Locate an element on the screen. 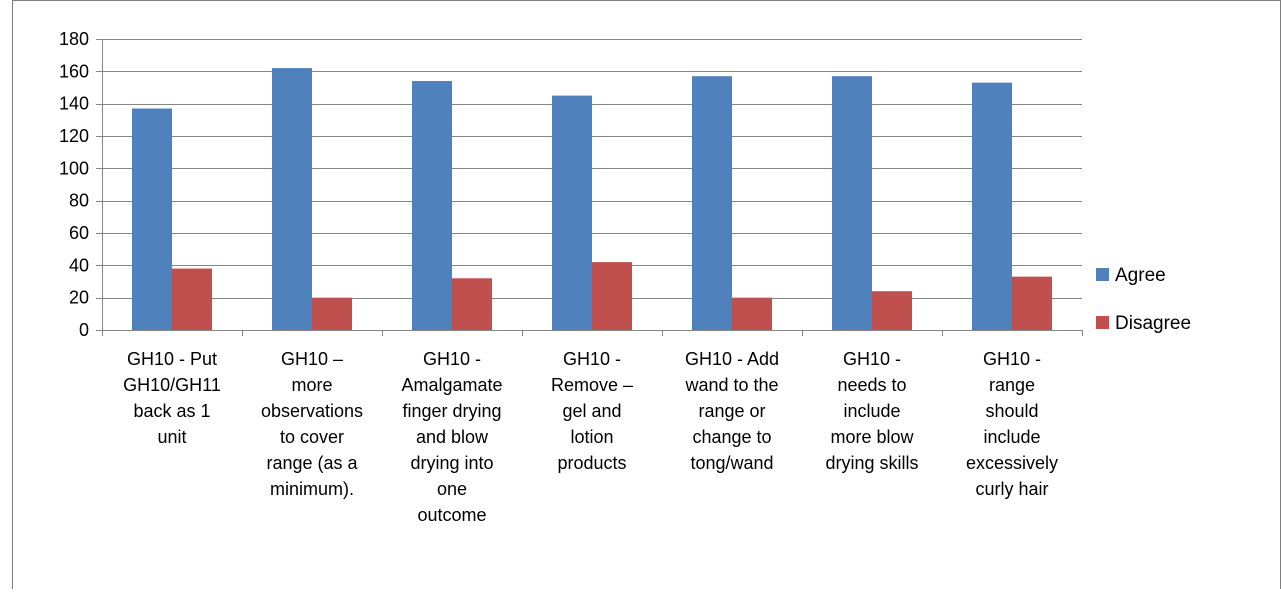 The width and height of the screenshot is (1281, 594). x-tick-label-line: GH10 - Put is located at coordinates (172, 359).